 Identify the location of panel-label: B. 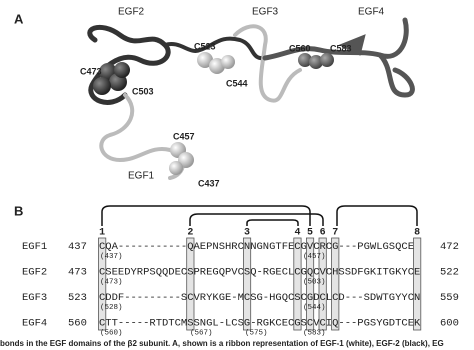
(18, 210).